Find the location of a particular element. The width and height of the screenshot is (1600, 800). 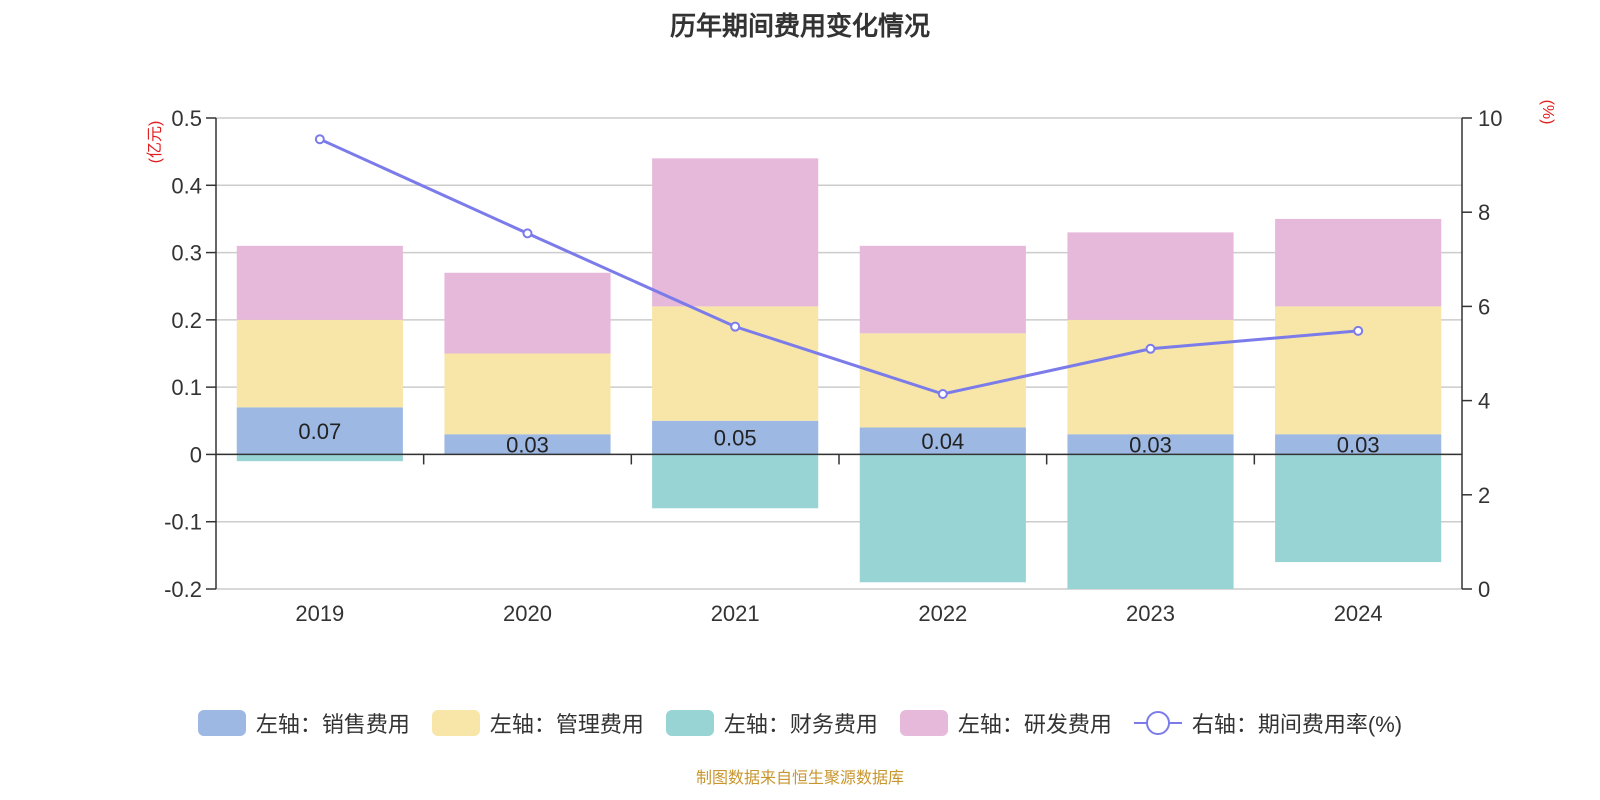

left-tick-label: 0.2 is located at coordinates (186, 320).